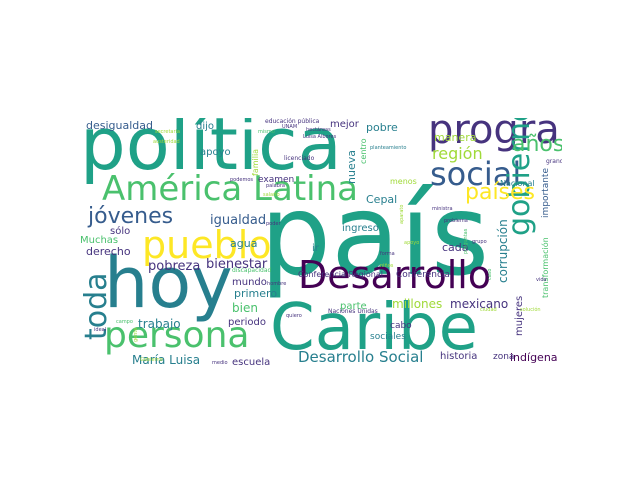 This screenshot has height=480, width=640. What do you see at coordinates (315, 248) in the screenshot?
I see `word: ir` at bounding box center [315, 248].